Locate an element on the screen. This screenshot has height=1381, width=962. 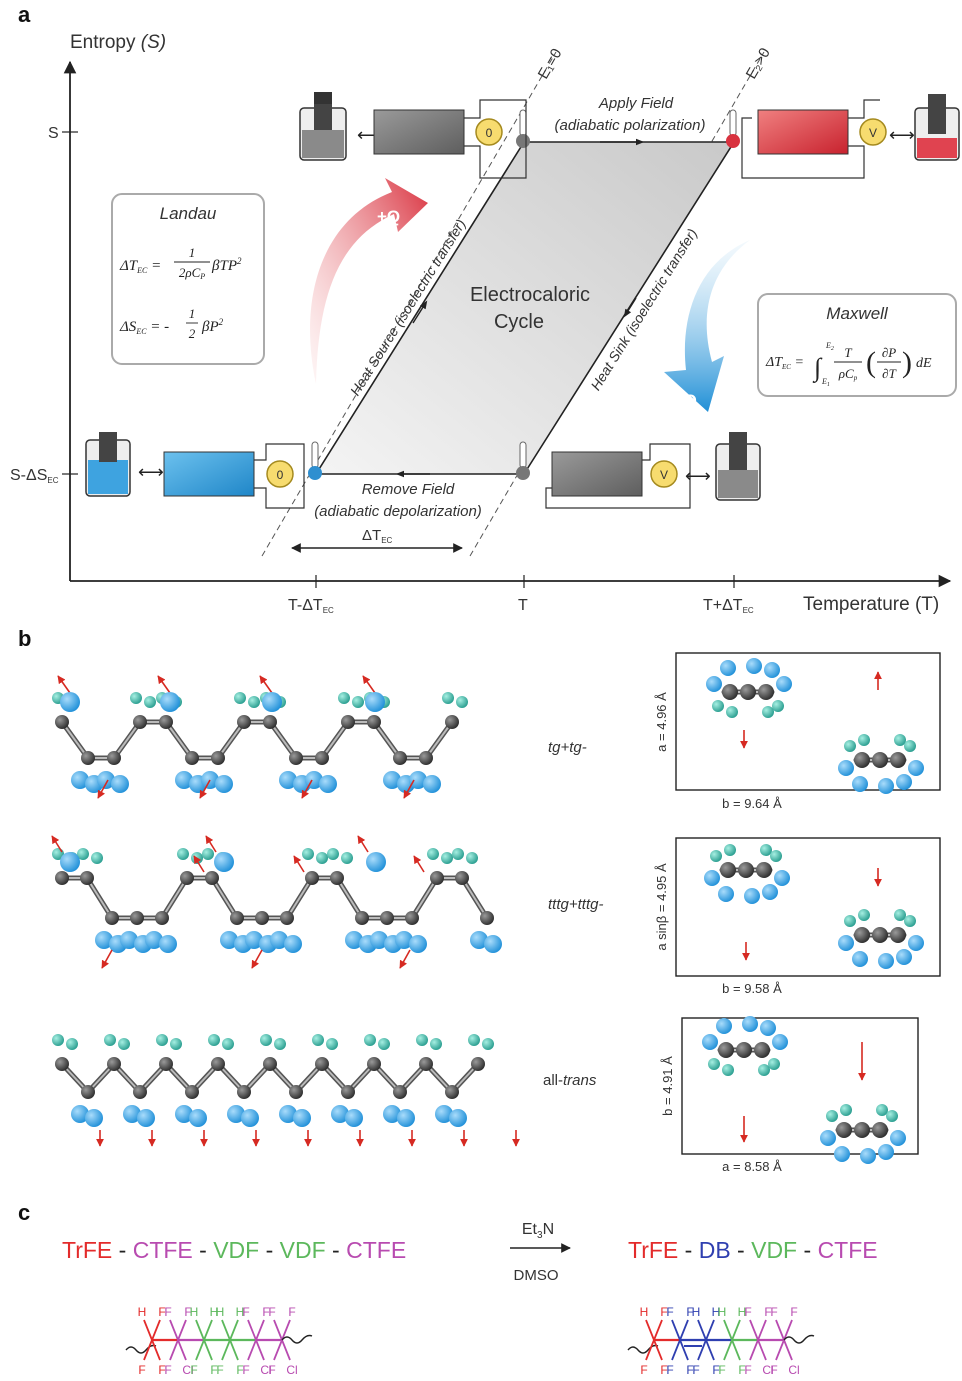
cycle-label-1: Electrocaloric is located at coordinates (530, 295).